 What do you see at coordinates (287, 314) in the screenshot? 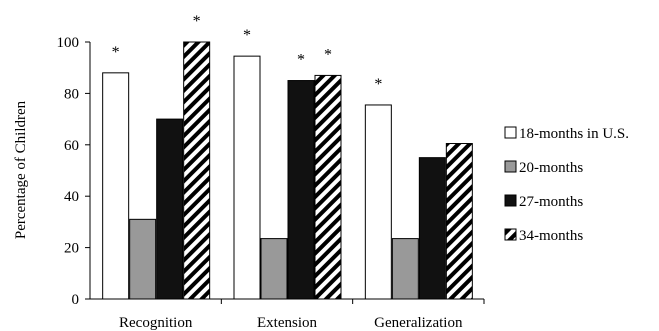
I see `x-axis: Recognition Extension Generalization` at bounding box center [287, 314].